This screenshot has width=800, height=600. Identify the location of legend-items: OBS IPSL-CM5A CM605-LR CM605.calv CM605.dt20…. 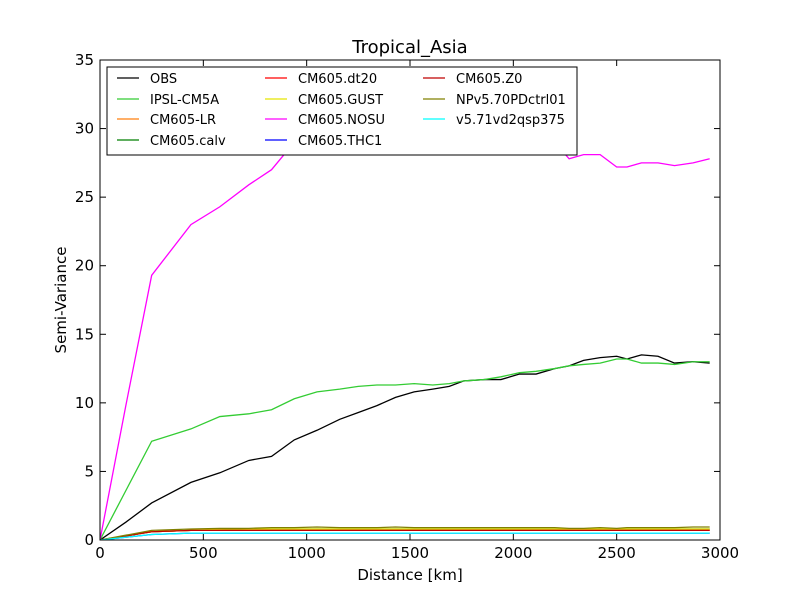
(341, 110).